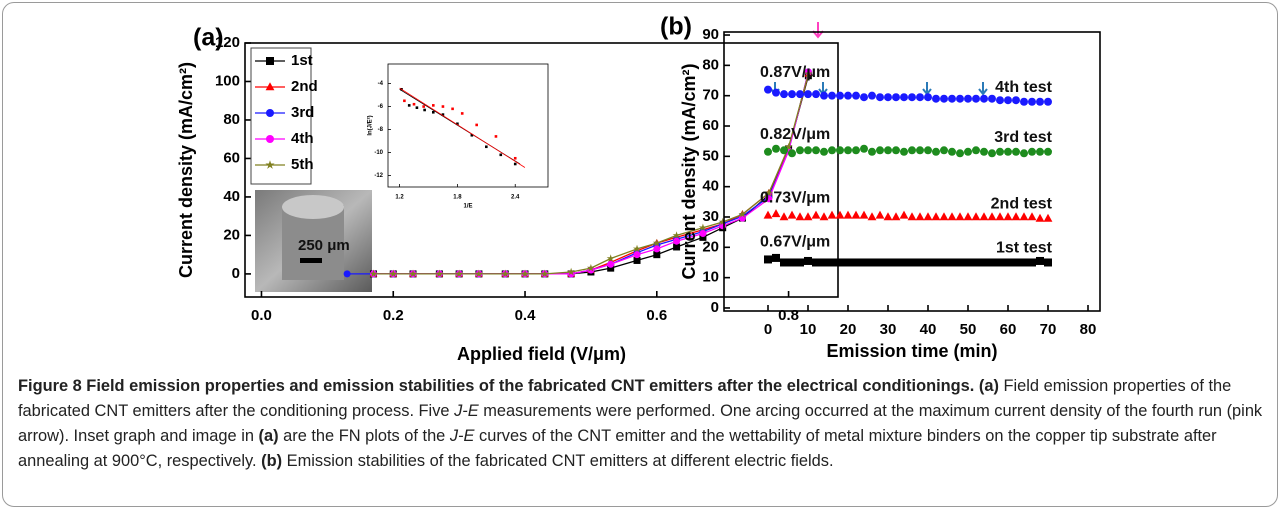 The width and height of the screenshot is (1282, 511). Describe the element at coordinates (788, 315) in the screenshot. I see `x-tick-label: 0.8` at that location.